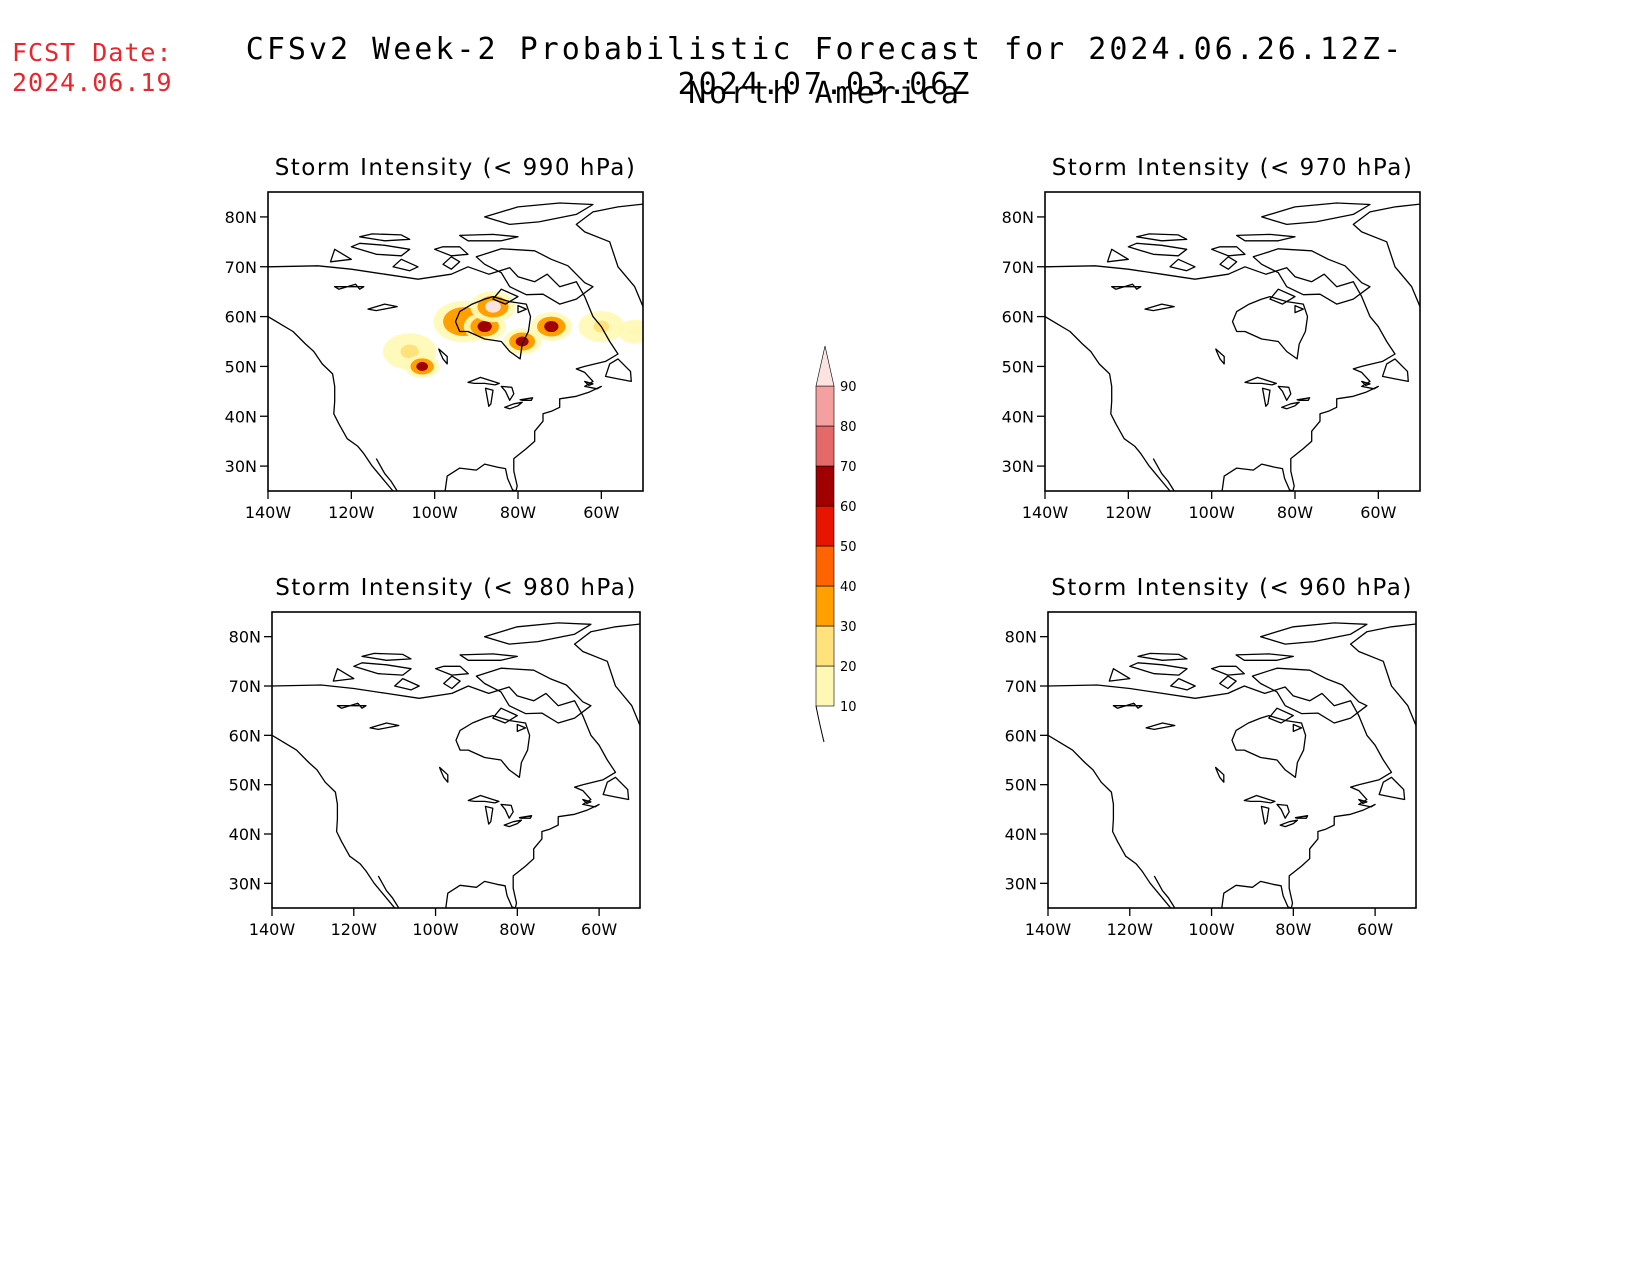 This screenshot has width=1650, height=1275. Describe the element at coordinates (848, 507) in the screenshot. I see `colorbar-label: 60` at that location.